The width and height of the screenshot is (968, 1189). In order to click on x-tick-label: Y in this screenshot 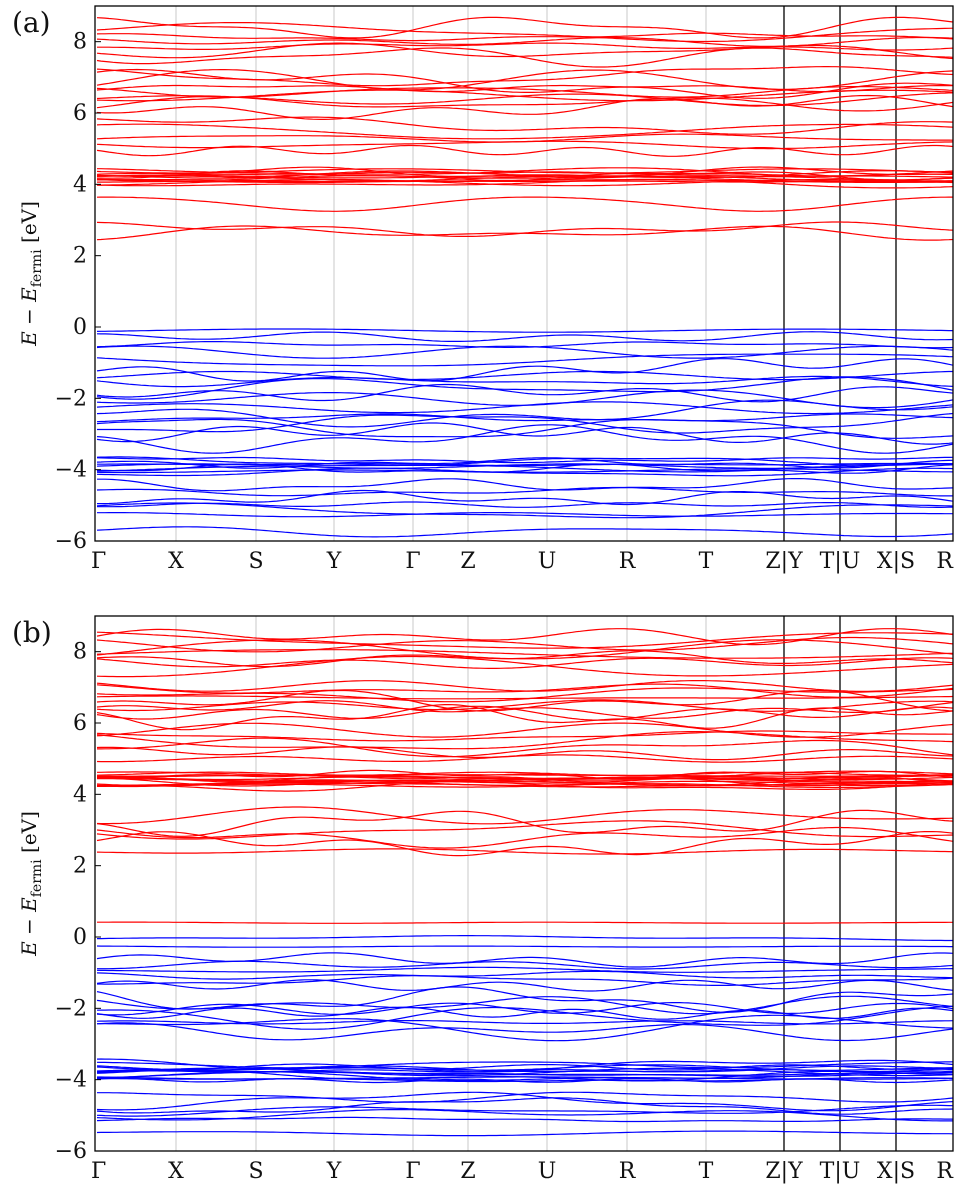, I will do `click(334, 561)`.